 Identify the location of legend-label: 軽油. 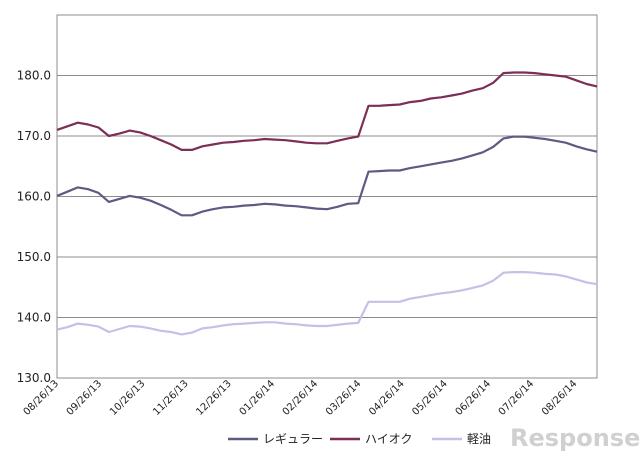
(479, 439).